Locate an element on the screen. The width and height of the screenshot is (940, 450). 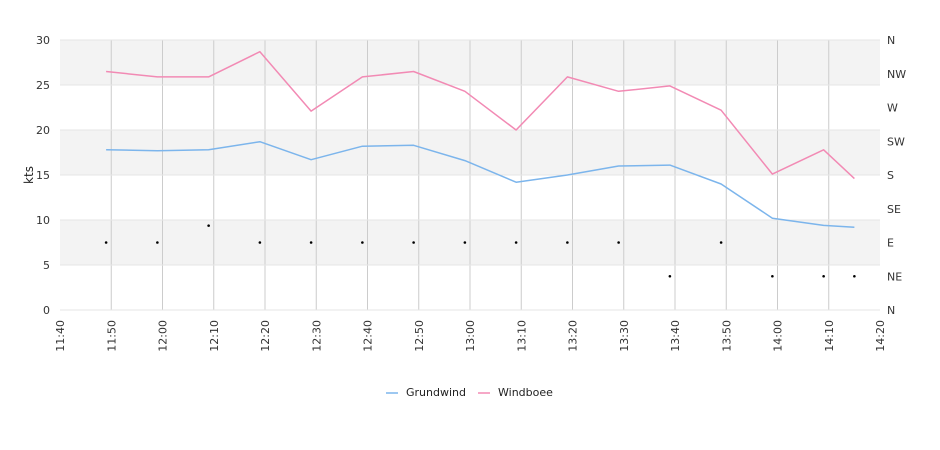
direction-tick-label: NE is located at coordinates (894, 276).